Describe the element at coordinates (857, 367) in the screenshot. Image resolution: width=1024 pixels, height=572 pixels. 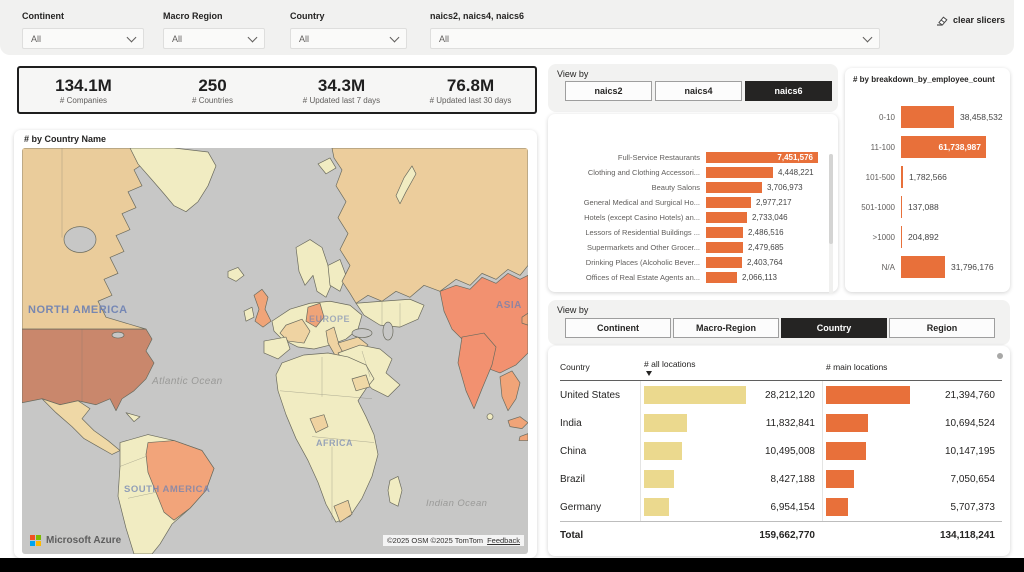
I see `column-header-main-locations: # main locations` at that location.